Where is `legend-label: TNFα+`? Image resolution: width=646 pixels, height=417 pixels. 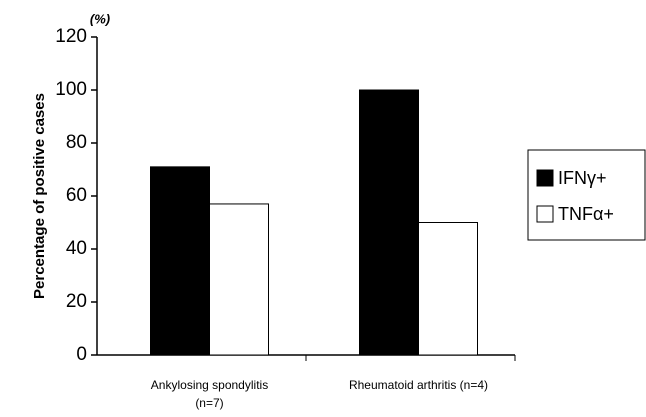 legend-label: TNFα+ is located at coordinates (586, 214).